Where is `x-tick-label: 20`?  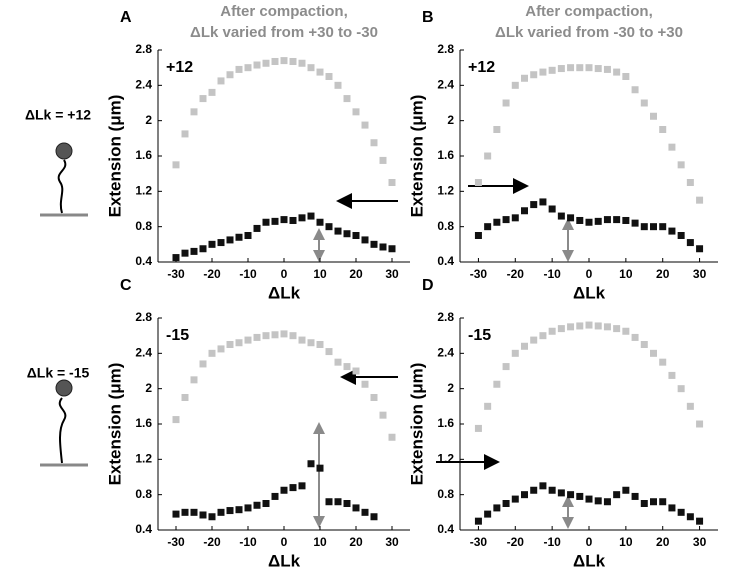
x-tick-label: 20 is located at coordinates (663, 542).